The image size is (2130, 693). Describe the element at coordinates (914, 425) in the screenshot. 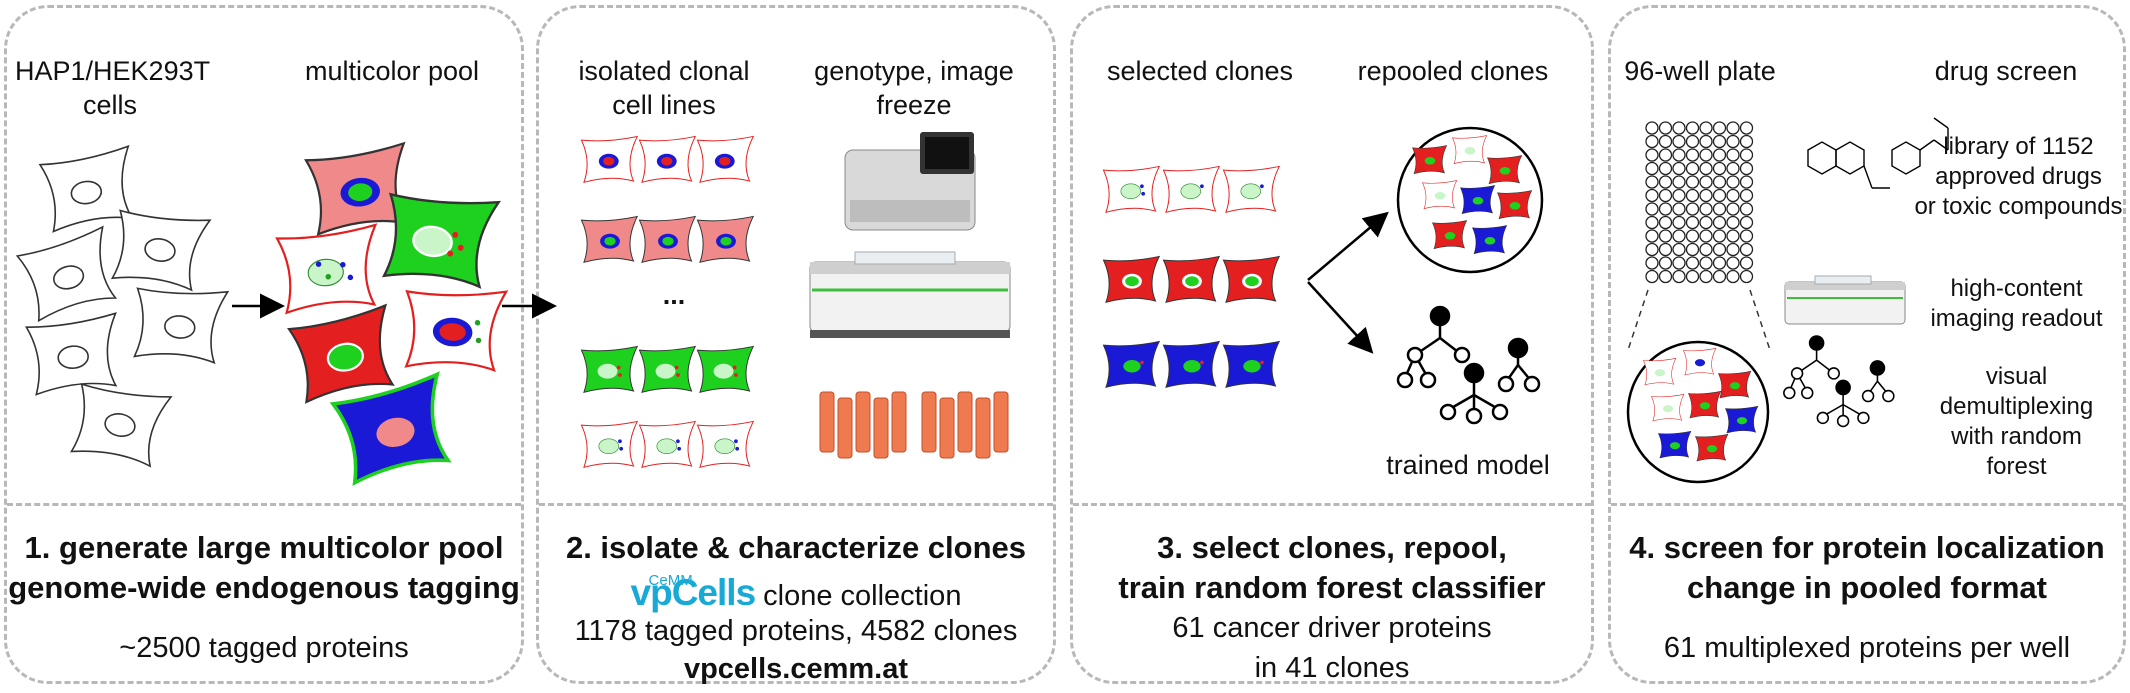

I see `cryotubes-icon` at that location.